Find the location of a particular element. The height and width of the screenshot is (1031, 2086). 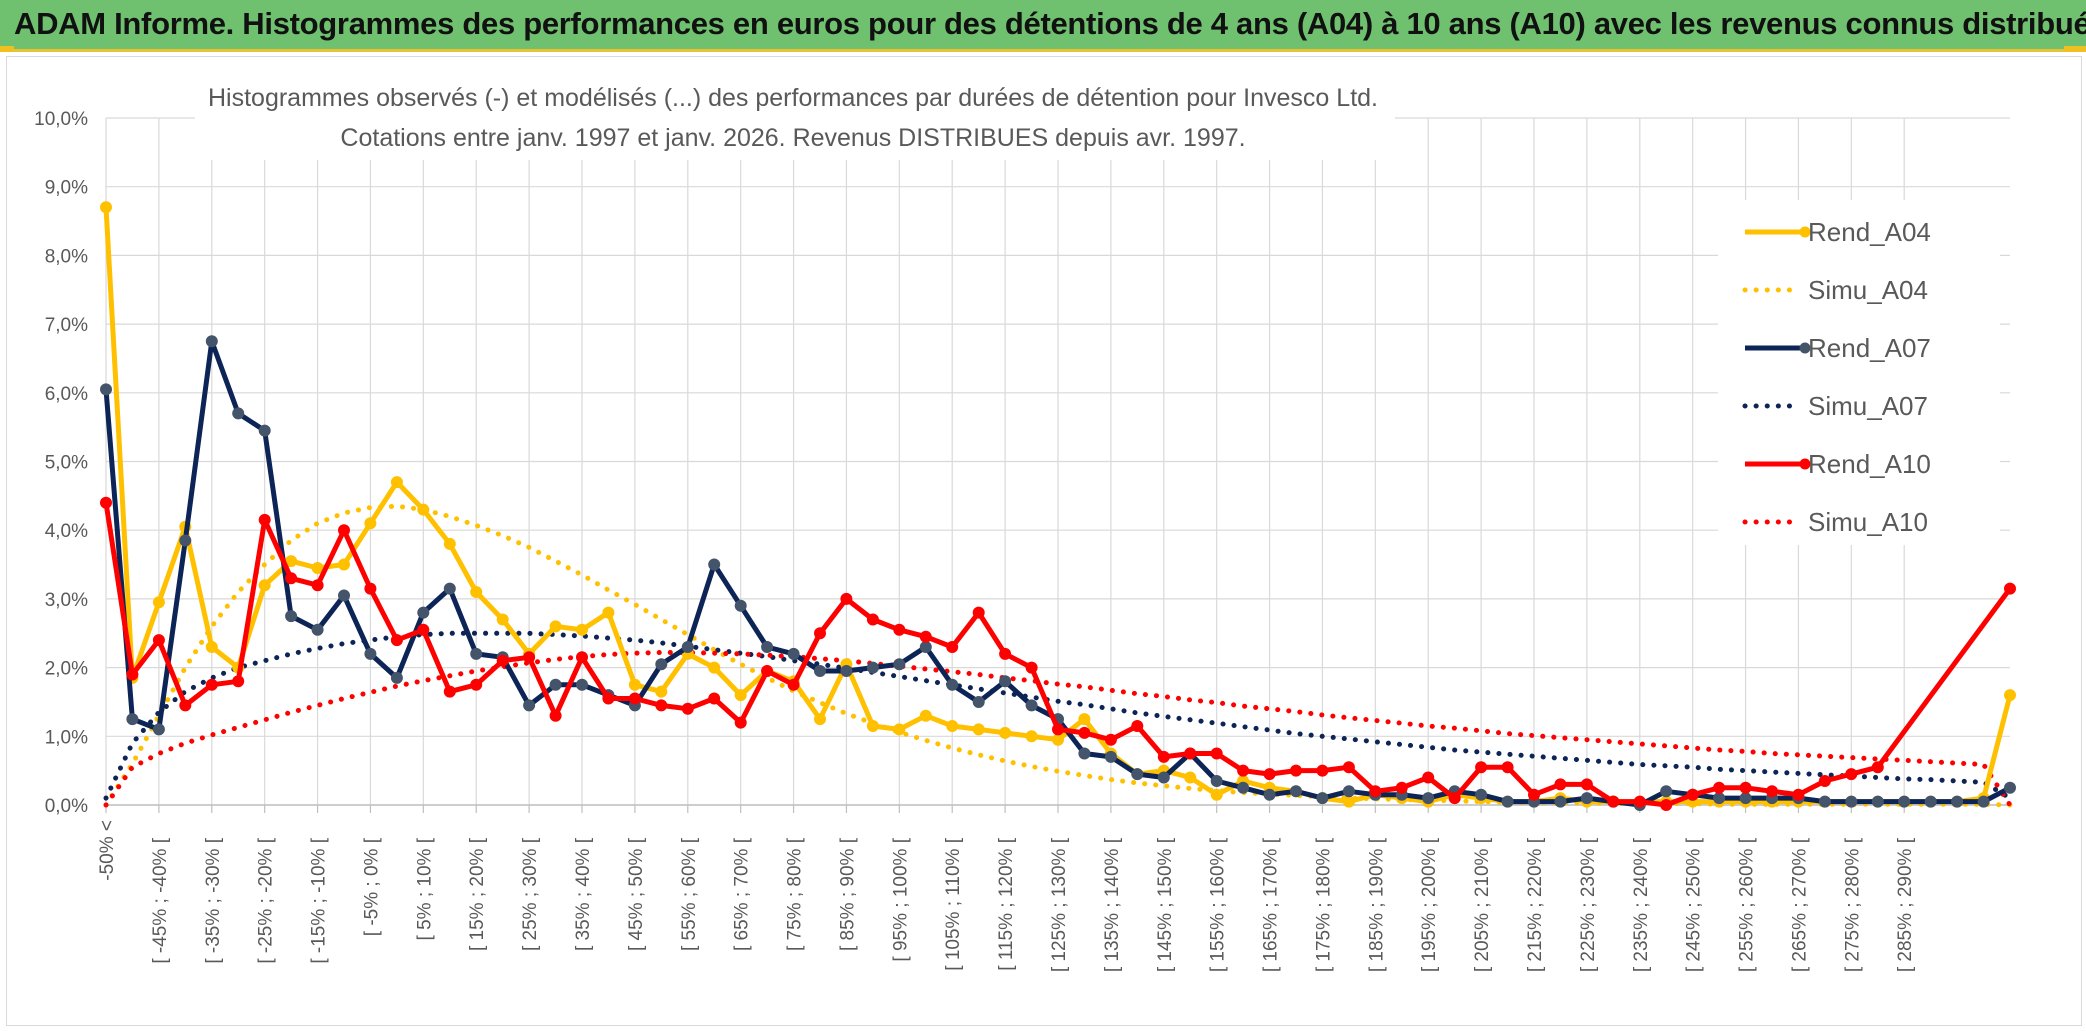

x-tick-label: [ 25% ; 30% [ is located at coordinates (530, 894).